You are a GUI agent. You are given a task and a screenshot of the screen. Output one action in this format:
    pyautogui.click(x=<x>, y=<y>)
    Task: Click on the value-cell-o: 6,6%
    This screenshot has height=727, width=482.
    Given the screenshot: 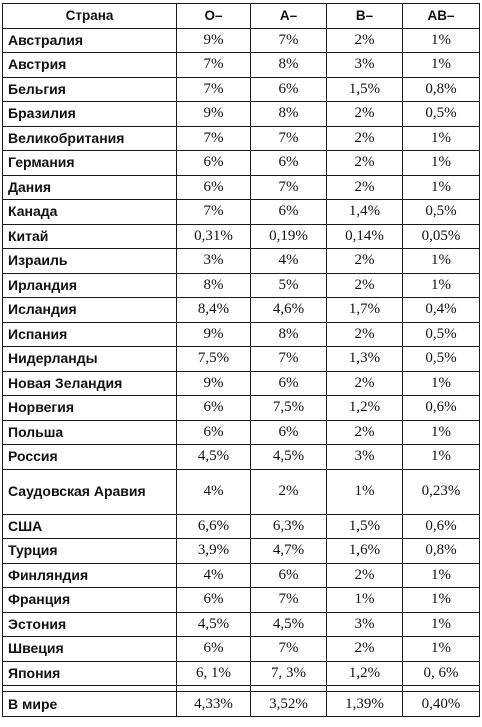 What is the action you would take?
    pyautogui.click(x=213, y=526)
    